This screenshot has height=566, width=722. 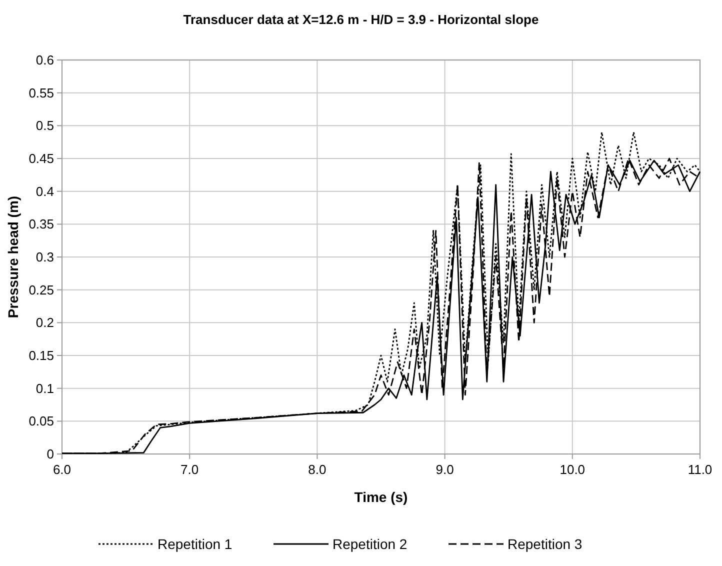 What do you see at coordinates (41, 158) in the screenshot?
I see `y-tick-label: 0.45` at bounding box center [41, 158].